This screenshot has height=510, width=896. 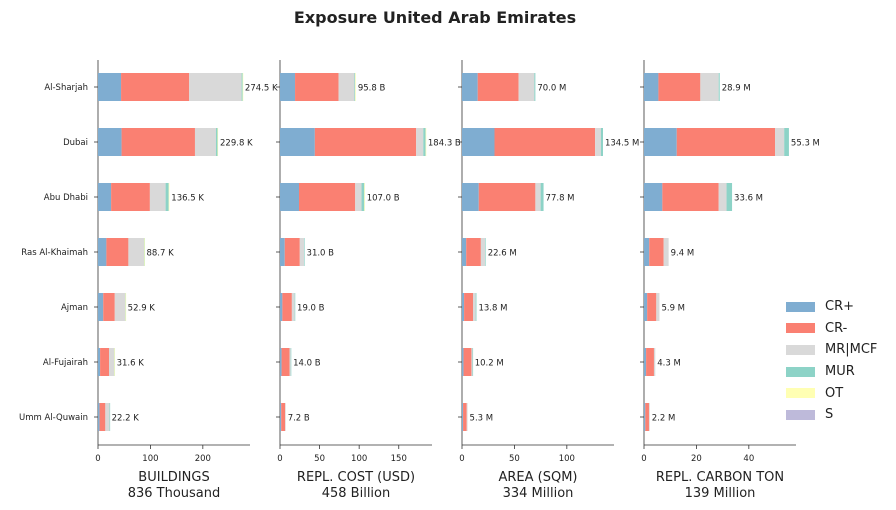 I want to click on x-tick-label: 100, so click(x=150, y=459).